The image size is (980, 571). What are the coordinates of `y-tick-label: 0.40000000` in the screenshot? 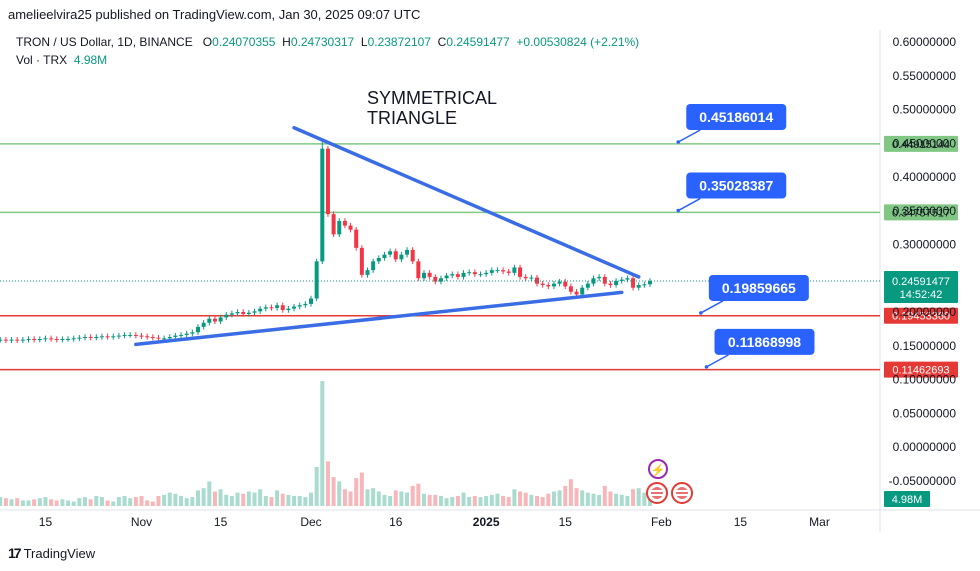 It's located at (925, 177).